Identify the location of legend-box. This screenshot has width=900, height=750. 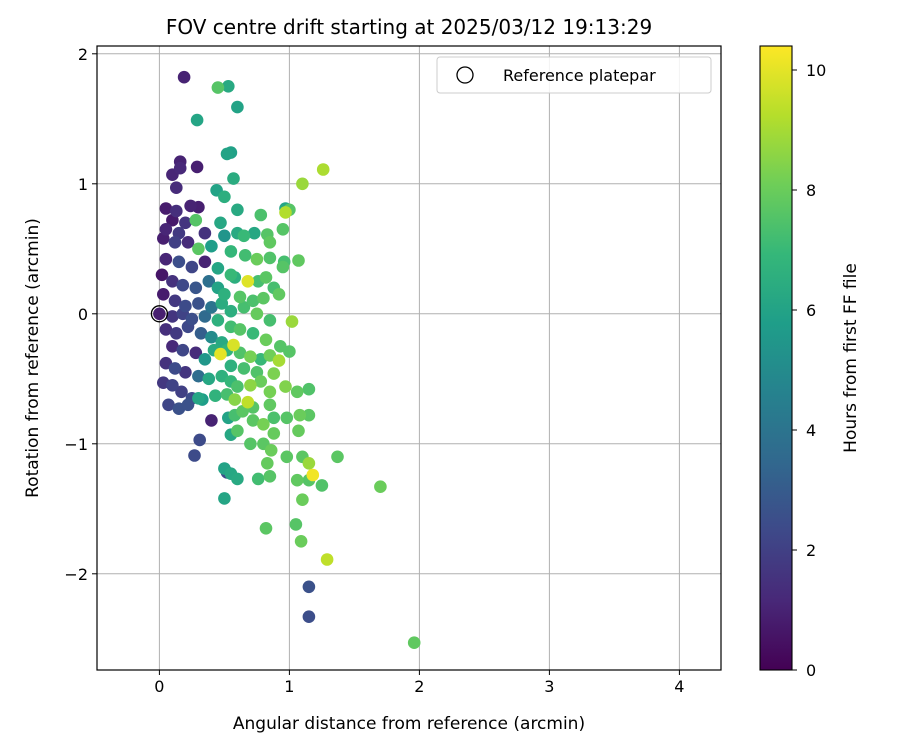
(574, 75).